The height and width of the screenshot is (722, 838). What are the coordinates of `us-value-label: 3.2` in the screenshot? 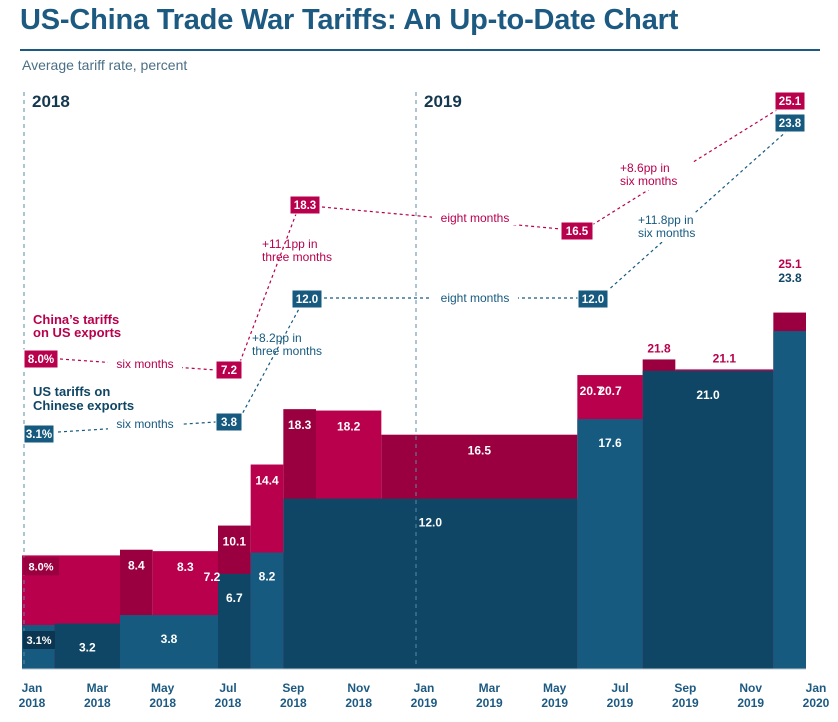 It's located at (87, 648).